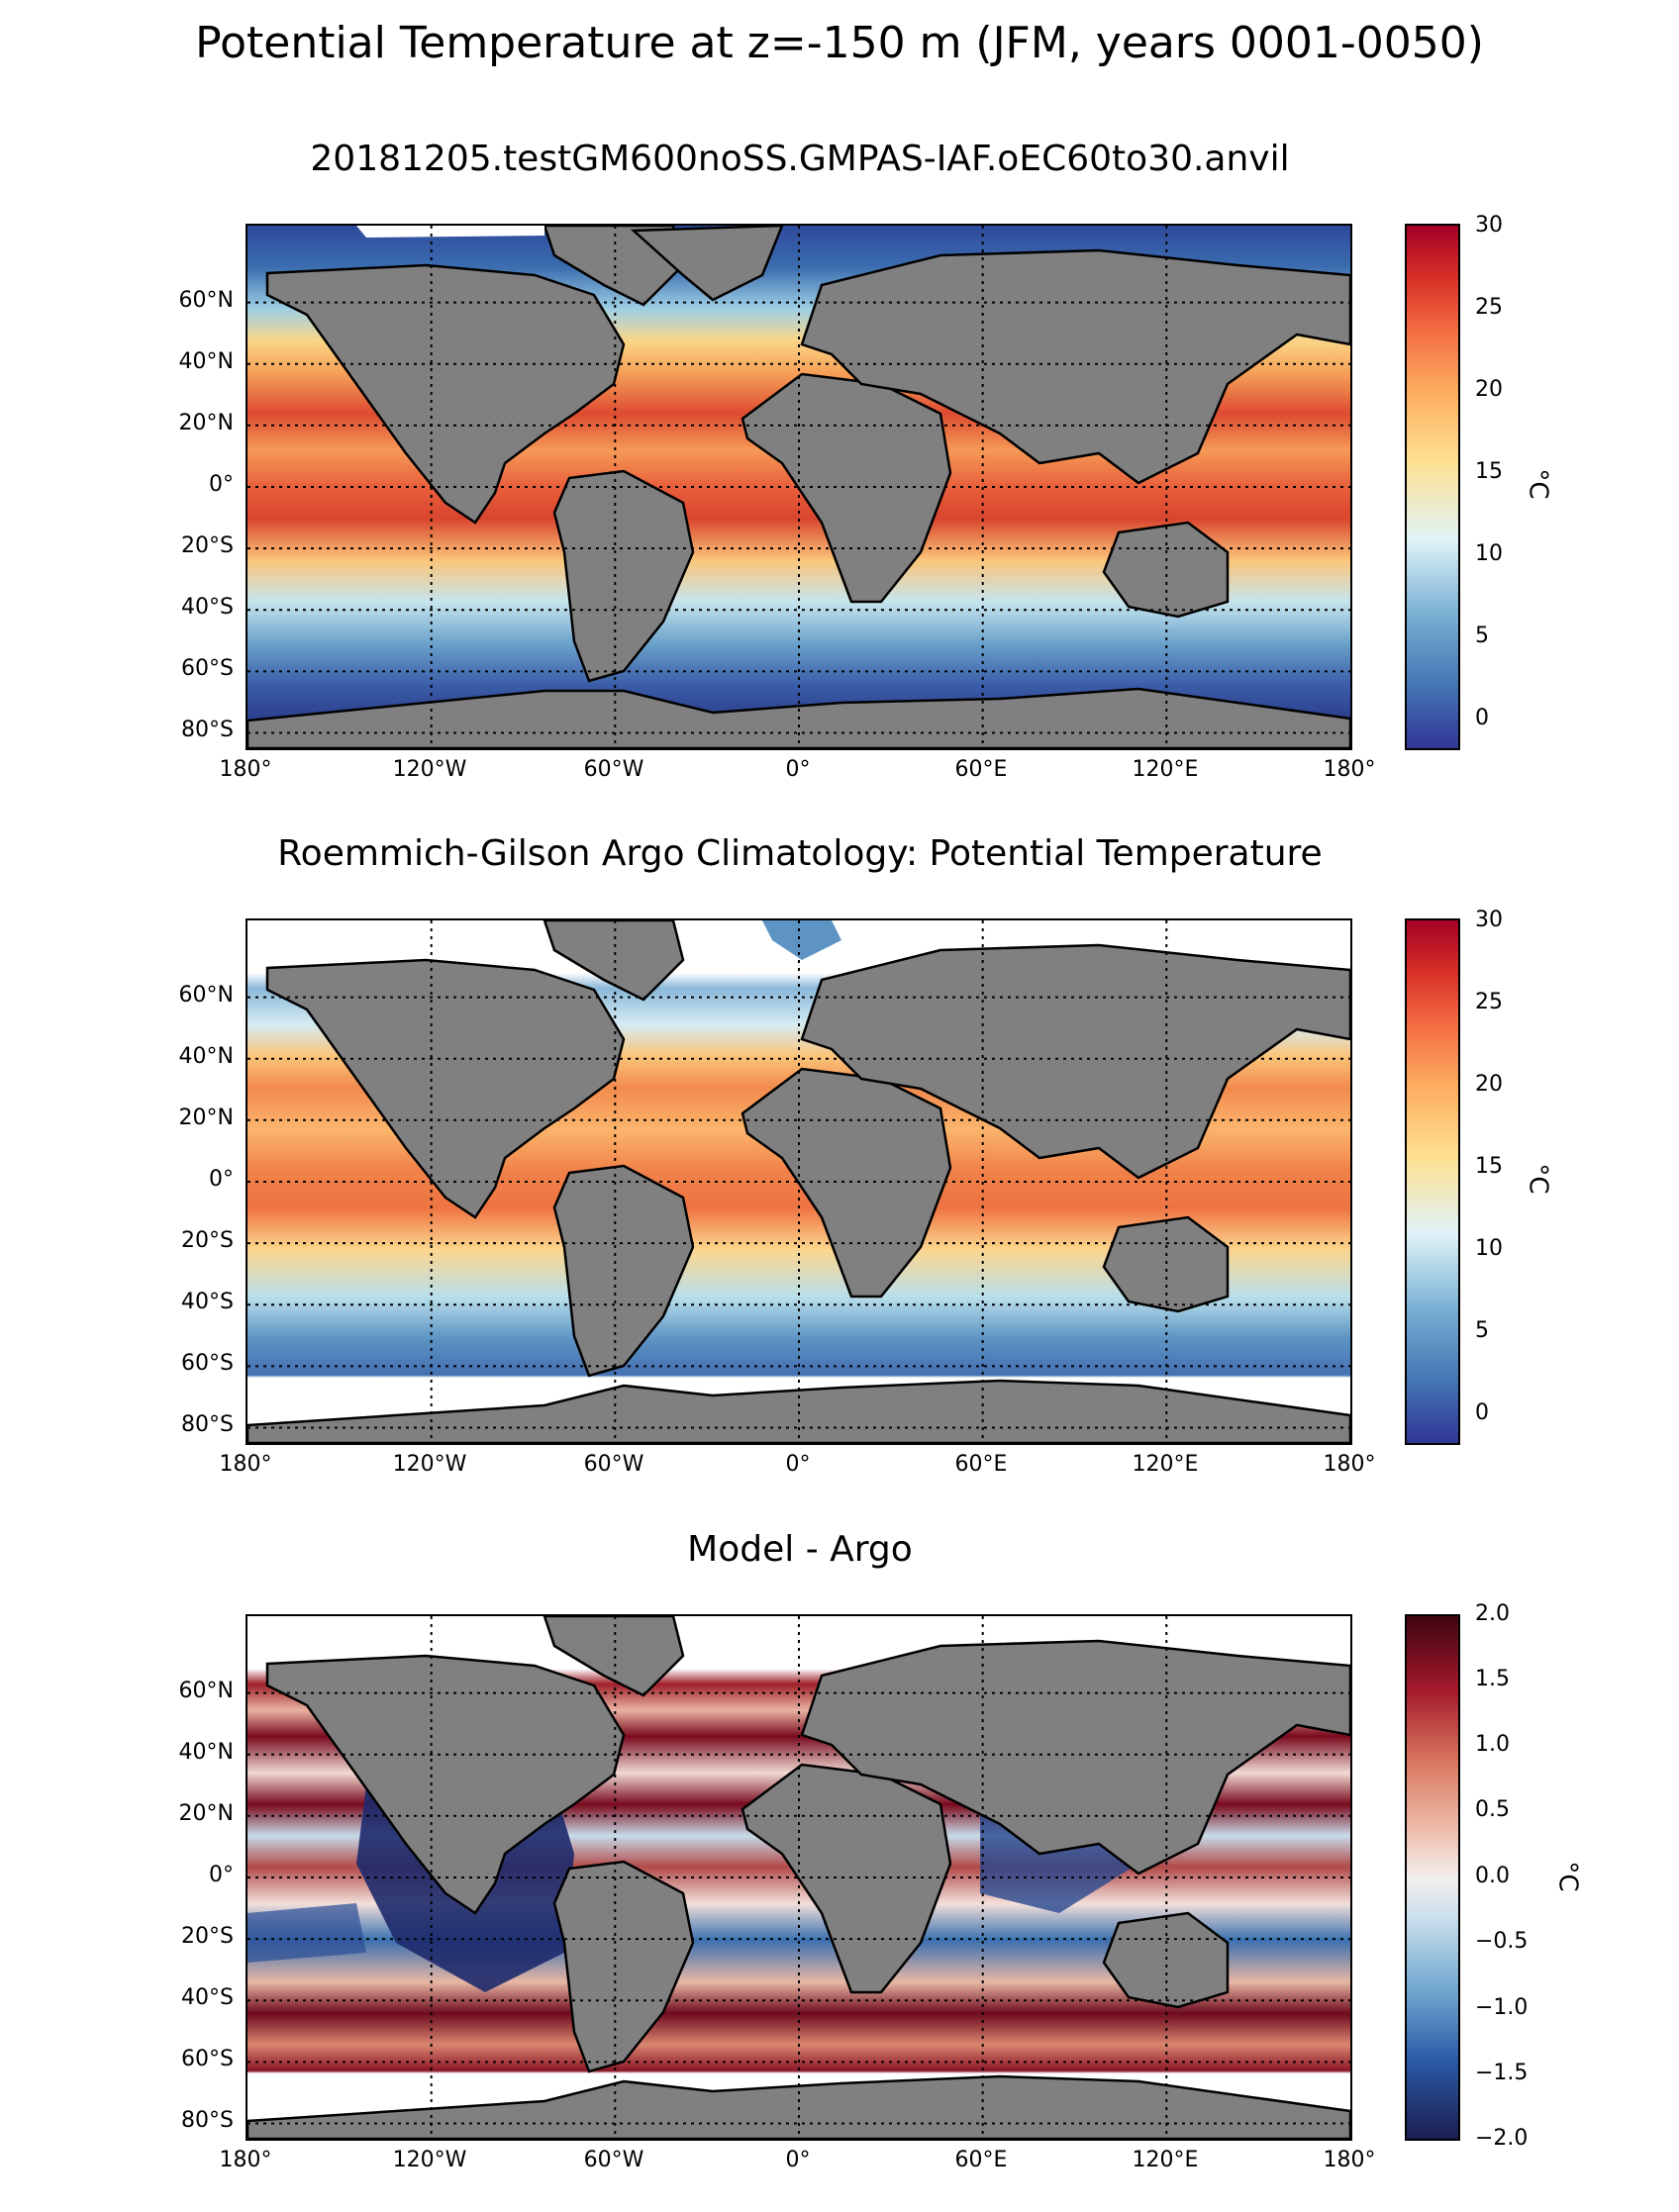 The height and width of the screenshot is (2212, 1679). What do you see at coordinates (798, 2160) in the screenshot?
I see `panel3-xtick-0: 0°` at bounding box center [798, 2160].